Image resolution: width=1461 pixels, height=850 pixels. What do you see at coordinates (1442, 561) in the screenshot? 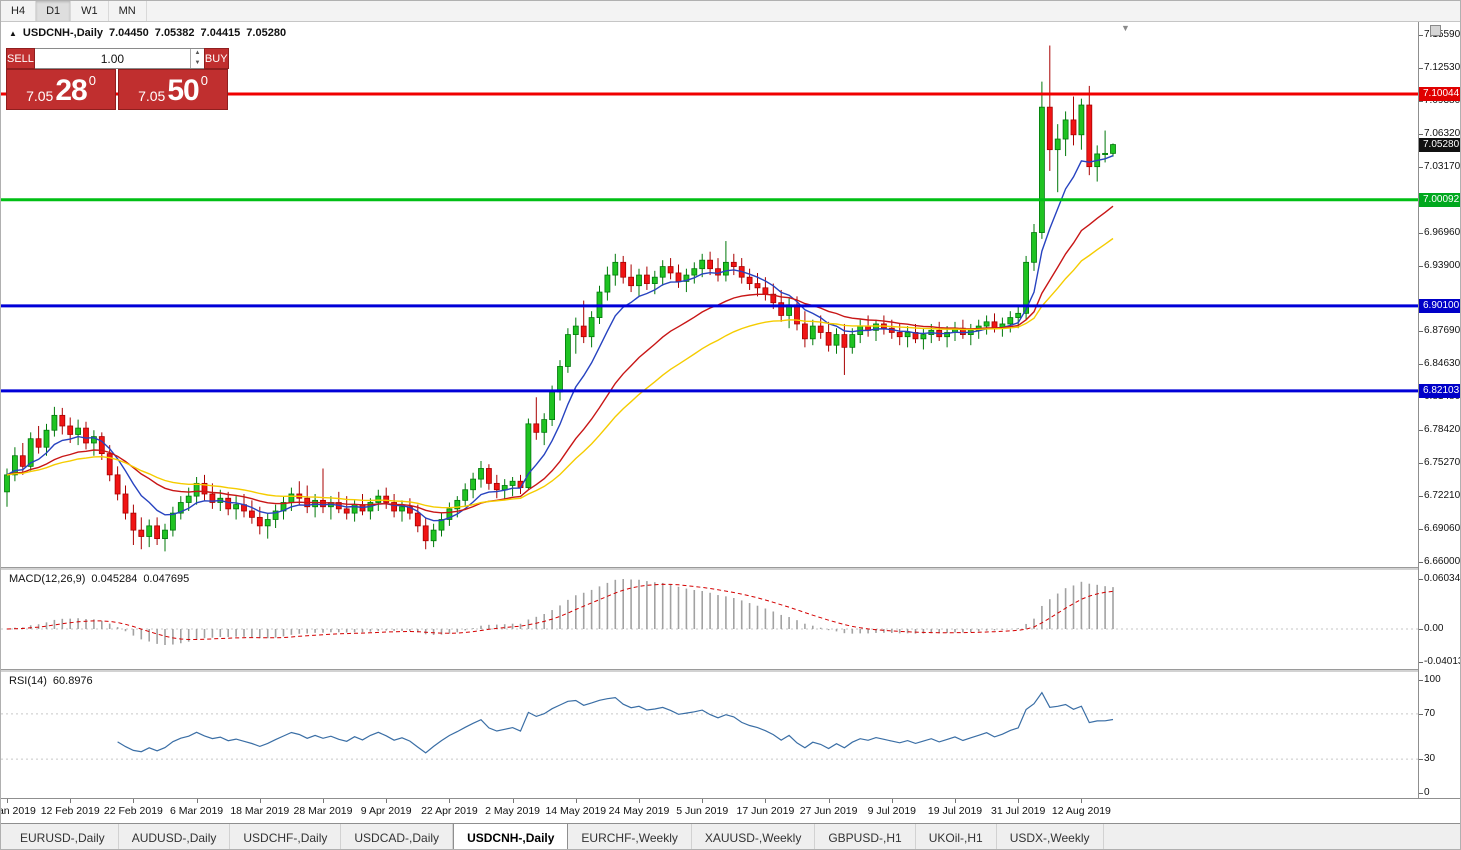
I see `price-tick-label: 6.66000` at bounding box center [1442, 561].